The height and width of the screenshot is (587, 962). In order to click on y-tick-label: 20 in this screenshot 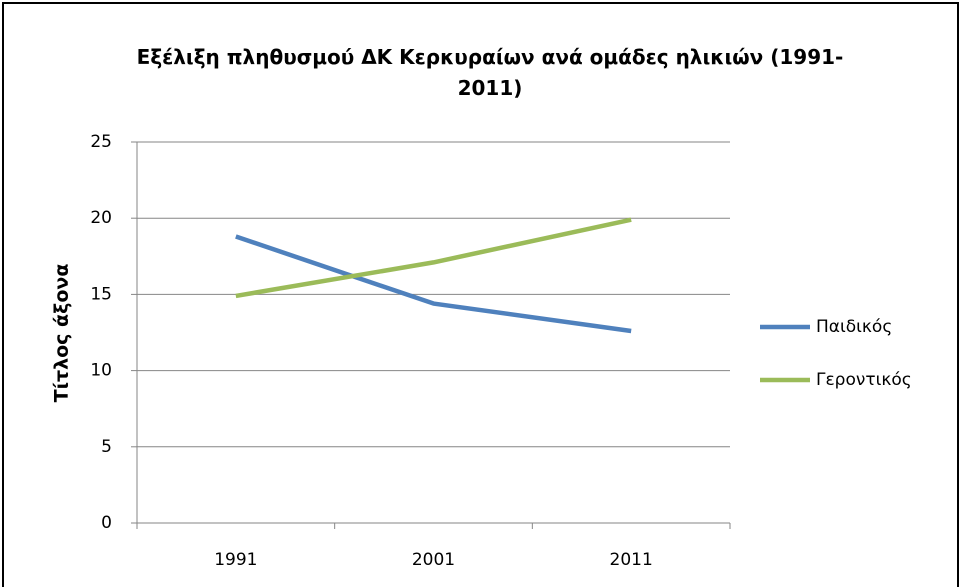, I will do `click(101, 218)`.